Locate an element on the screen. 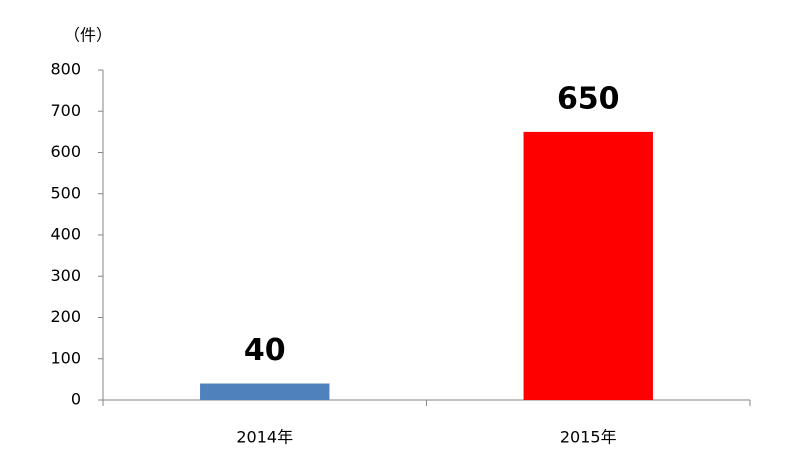  y-tick-label: 200 is located at coordinates (65, 316).